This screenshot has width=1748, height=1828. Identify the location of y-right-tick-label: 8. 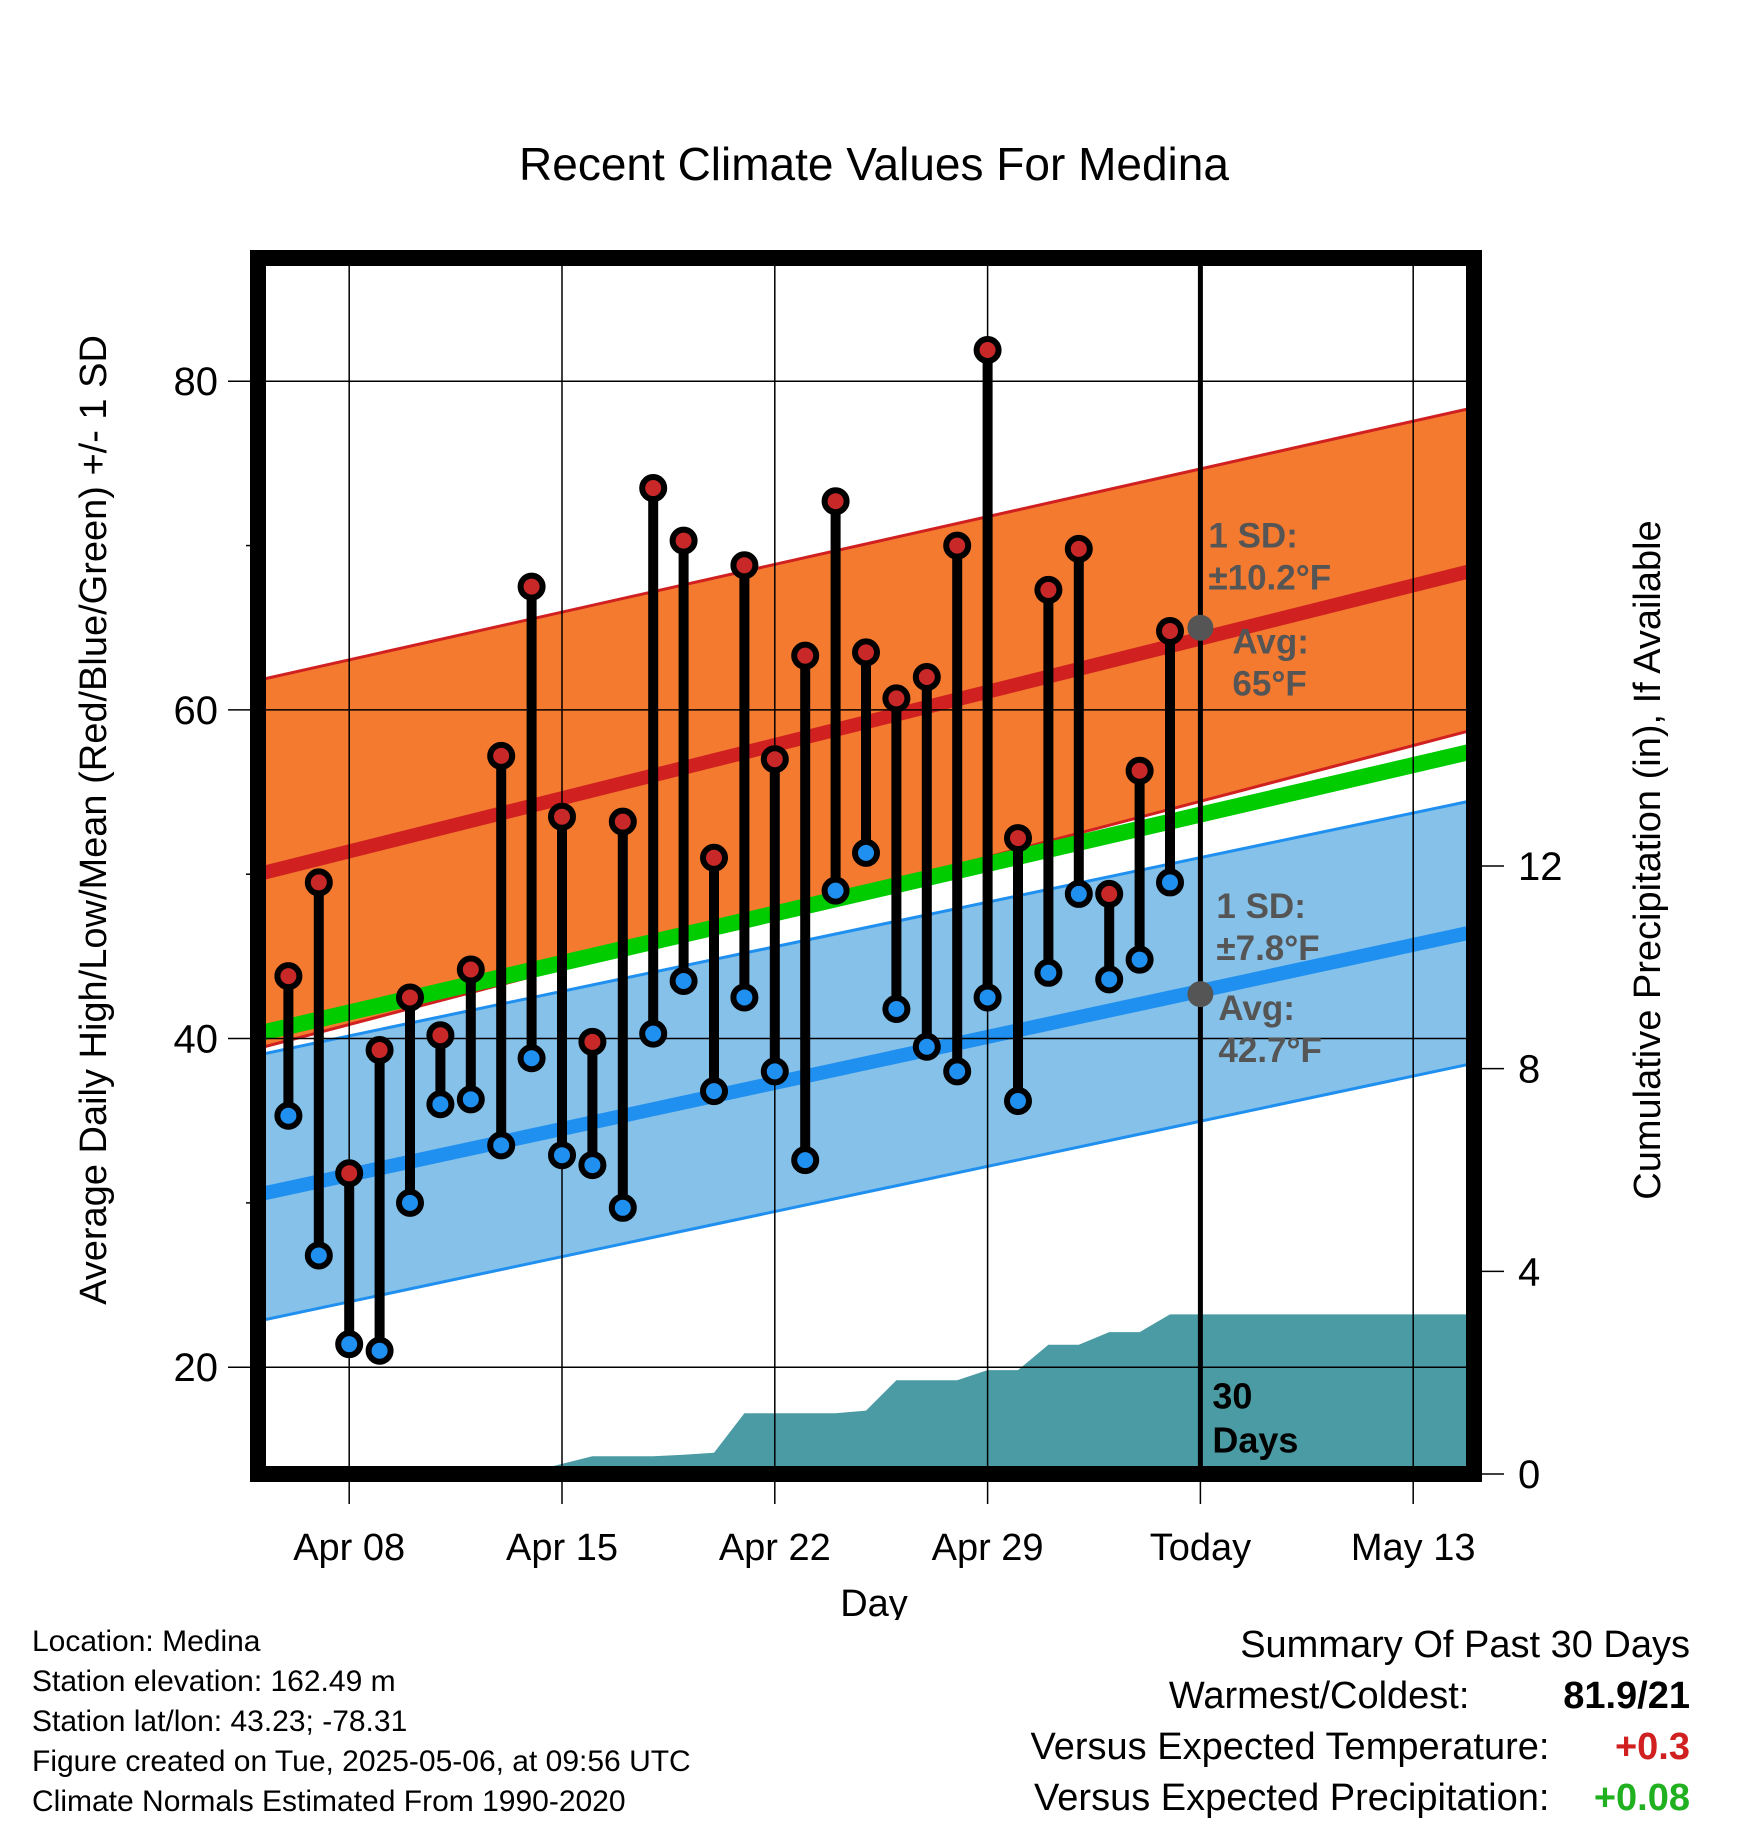
(1529, 1070).